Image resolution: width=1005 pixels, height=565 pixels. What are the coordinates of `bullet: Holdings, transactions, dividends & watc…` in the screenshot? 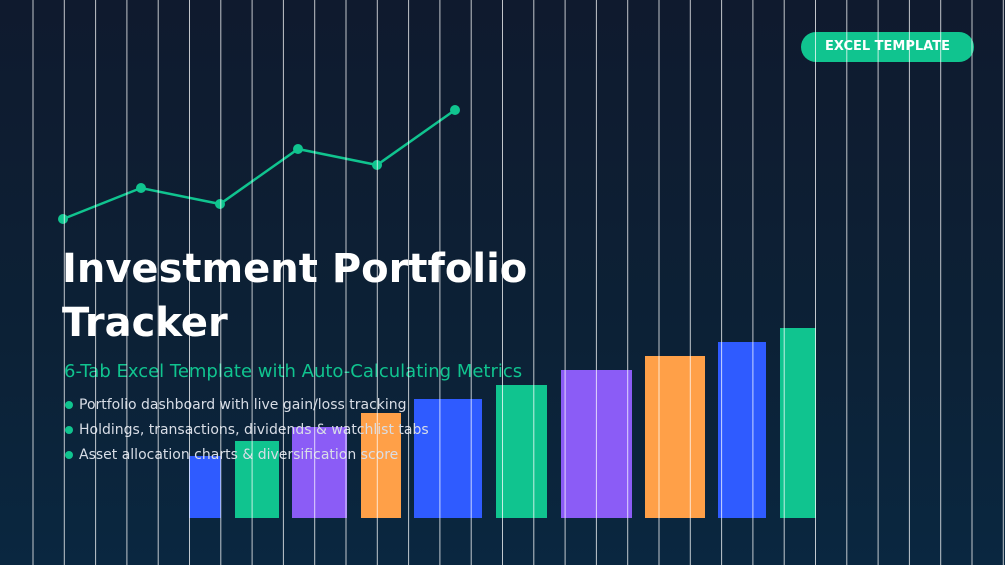 It's located at (246, 432).